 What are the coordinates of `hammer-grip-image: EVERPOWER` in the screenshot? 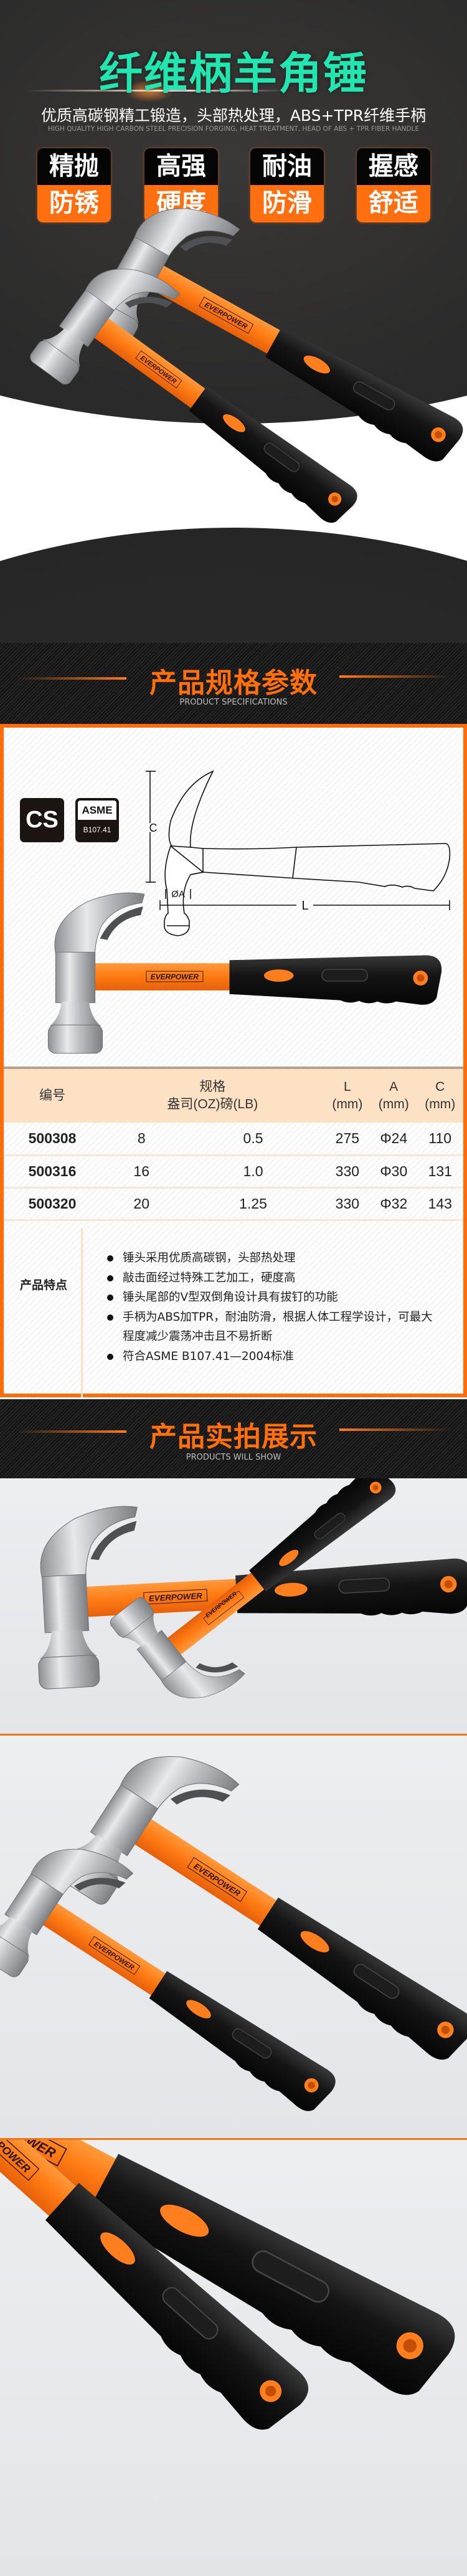 It's located at (189, 2318).